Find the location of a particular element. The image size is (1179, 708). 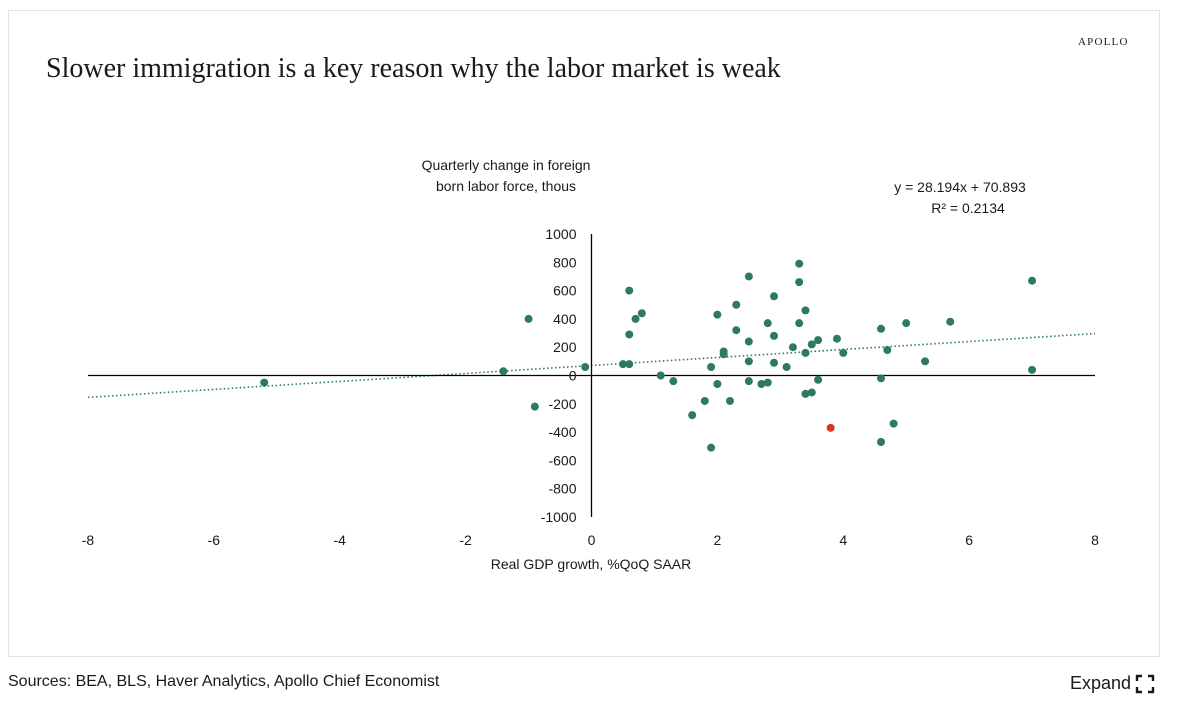

expand-label: Expand is located at coordinates (1101, 683).